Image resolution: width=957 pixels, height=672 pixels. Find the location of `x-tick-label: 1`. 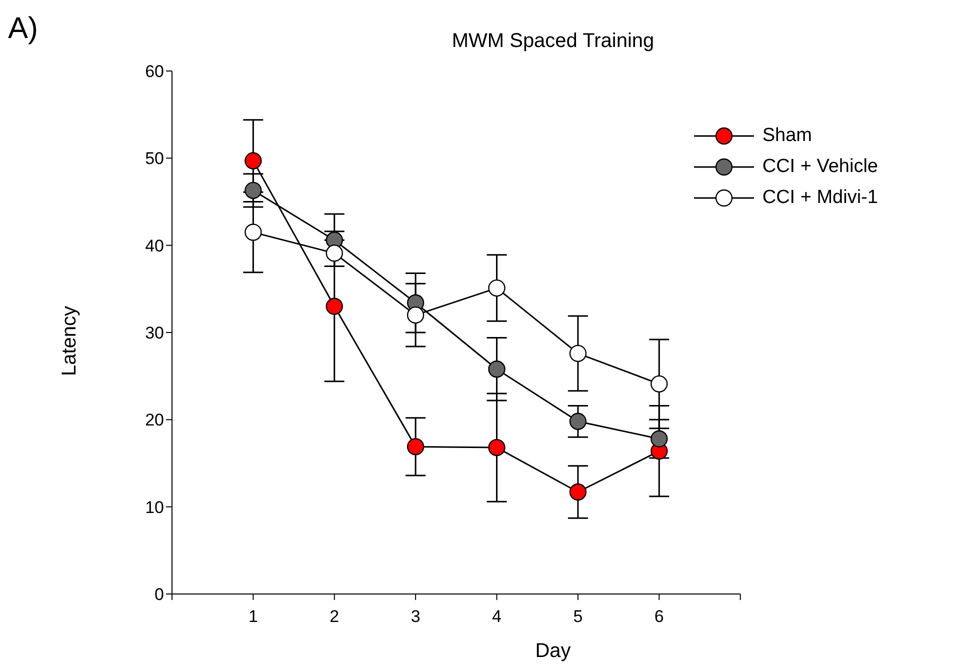

x-tick-label: 1 is located at coordinates (253, 616).